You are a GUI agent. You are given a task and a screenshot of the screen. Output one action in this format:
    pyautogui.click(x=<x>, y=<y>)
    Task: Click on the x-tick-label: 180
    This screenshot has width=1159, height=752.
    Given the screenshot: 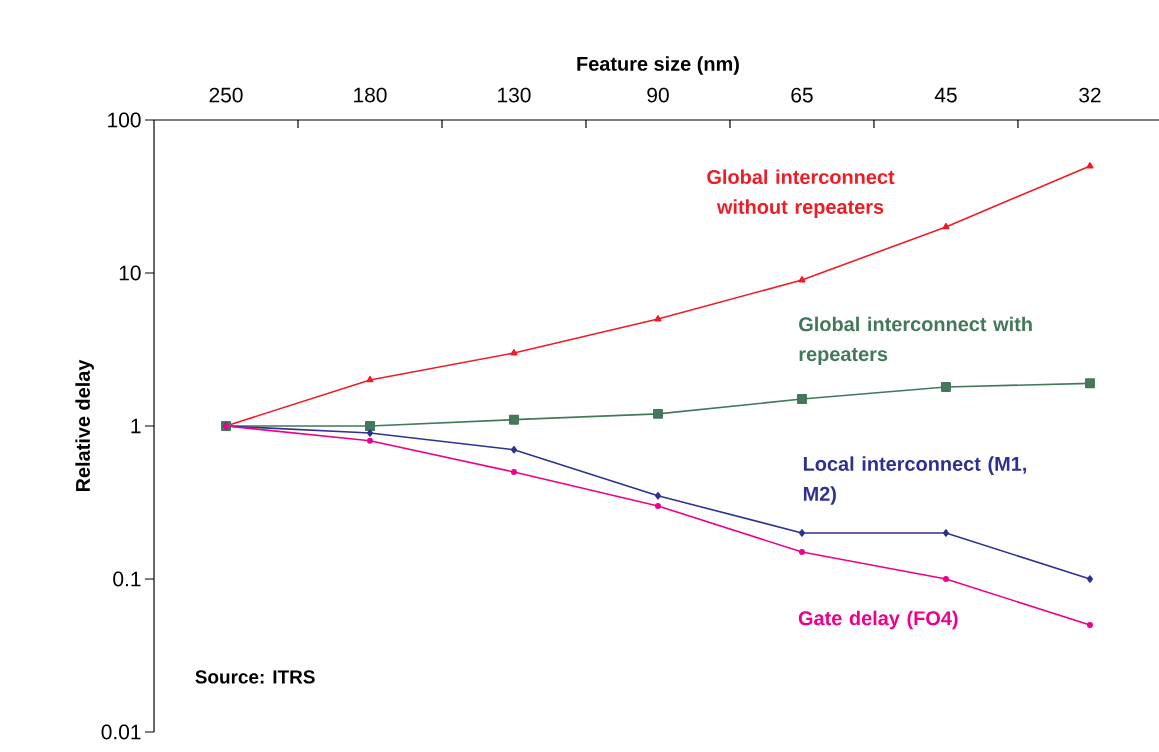 What is the action you would take?
    pyautogui.click(x=370, y=95)
    